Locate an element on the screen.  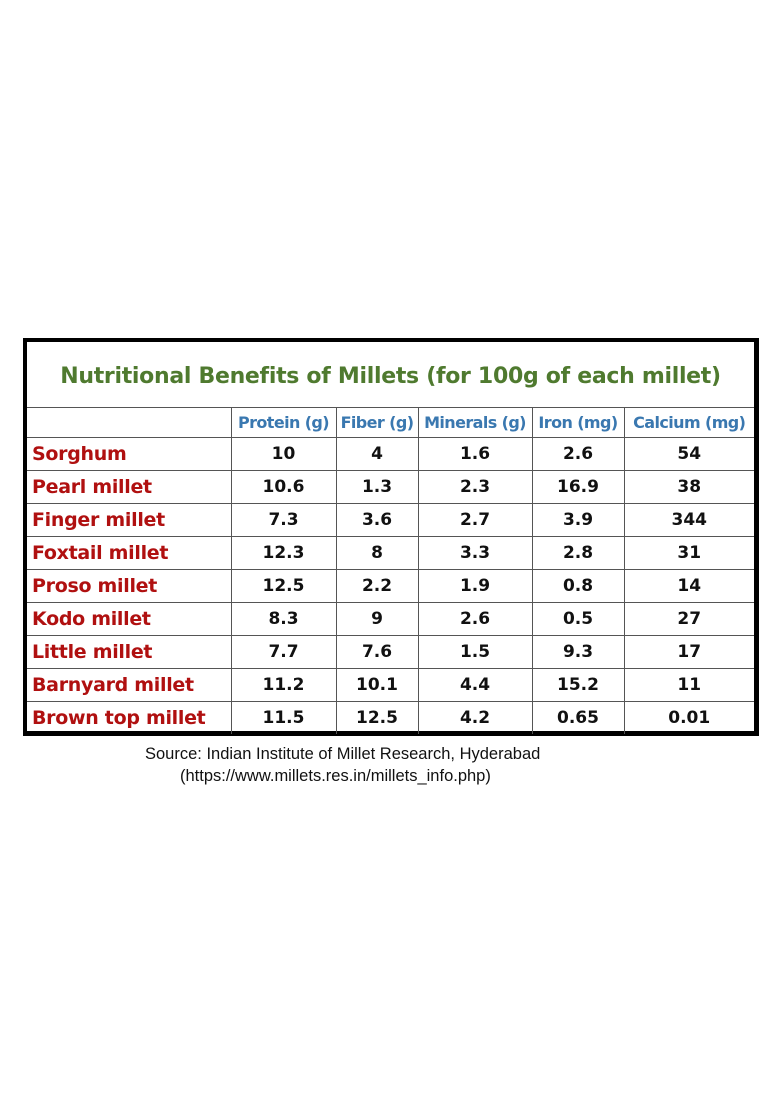
table-row: Sorghum 10 4 1.6 2.6 54 is located at coordinates (390, 454).